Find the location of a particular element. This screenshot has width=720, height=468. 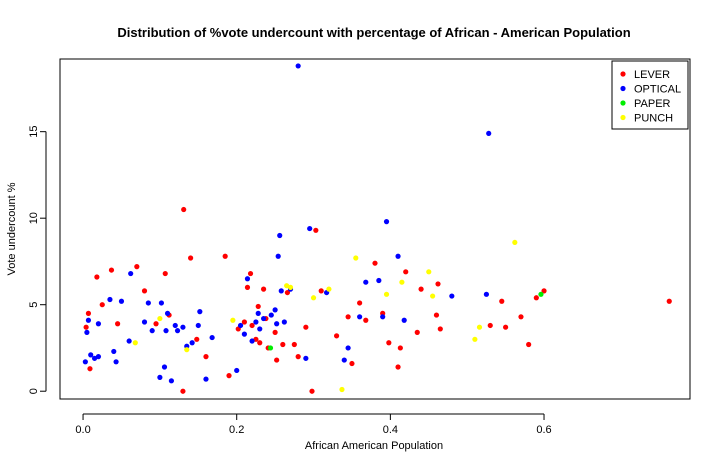

x-axis: 0.0 0.2 0.4 0.6 is located at coordinates (313, 424).